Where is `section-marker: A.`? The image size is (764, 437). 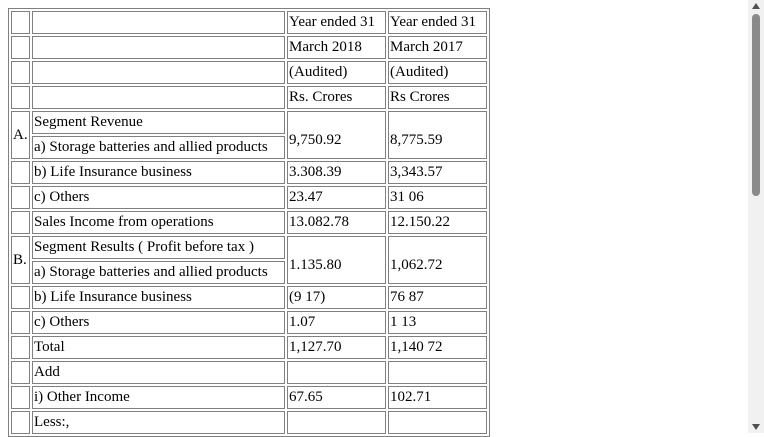
section-marker: A. is located at coordinates (20, 135).